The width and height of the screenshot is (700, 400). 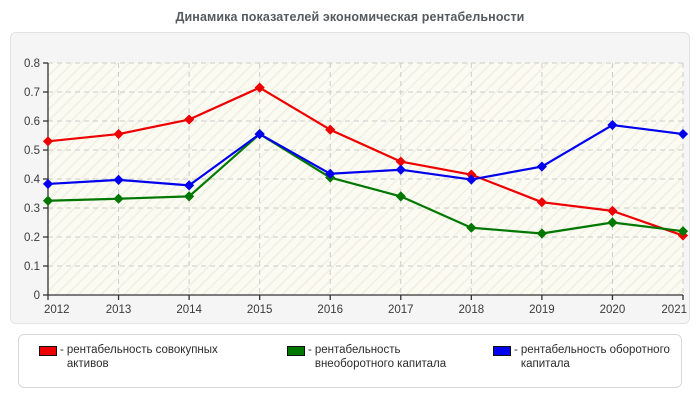 I want to click on y-tick-label: 0.7, so click(x=32, y=93).